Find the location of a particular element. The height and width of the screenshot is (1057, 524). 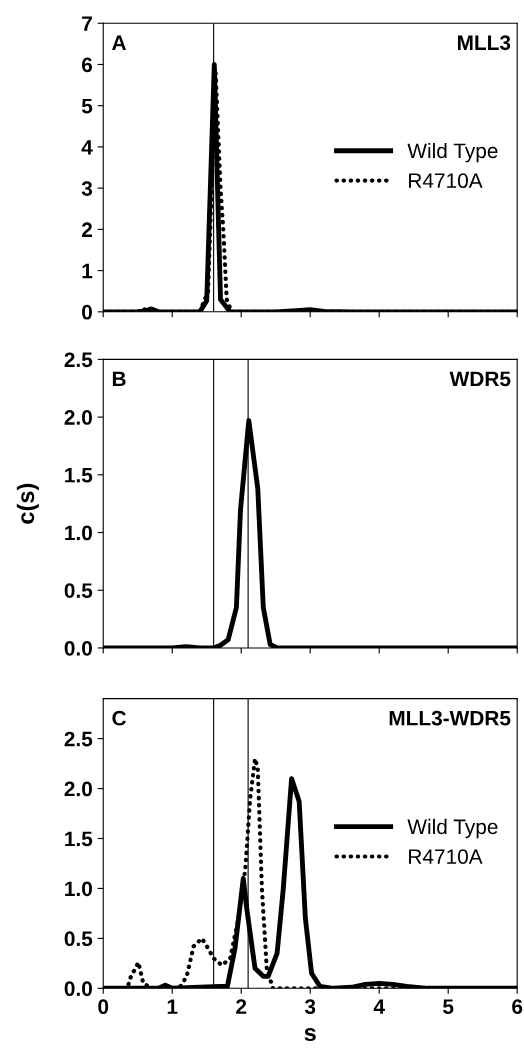

x-tick-label: 4 is located at coordinates (379, 1006).